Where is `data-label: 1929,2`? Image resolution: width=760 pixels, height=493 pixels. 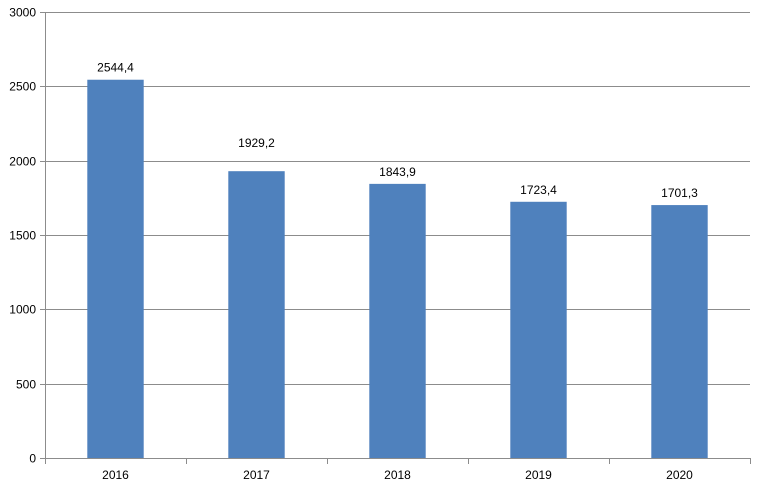
data-label: 1929,2 is located at coordinates (256, 143).